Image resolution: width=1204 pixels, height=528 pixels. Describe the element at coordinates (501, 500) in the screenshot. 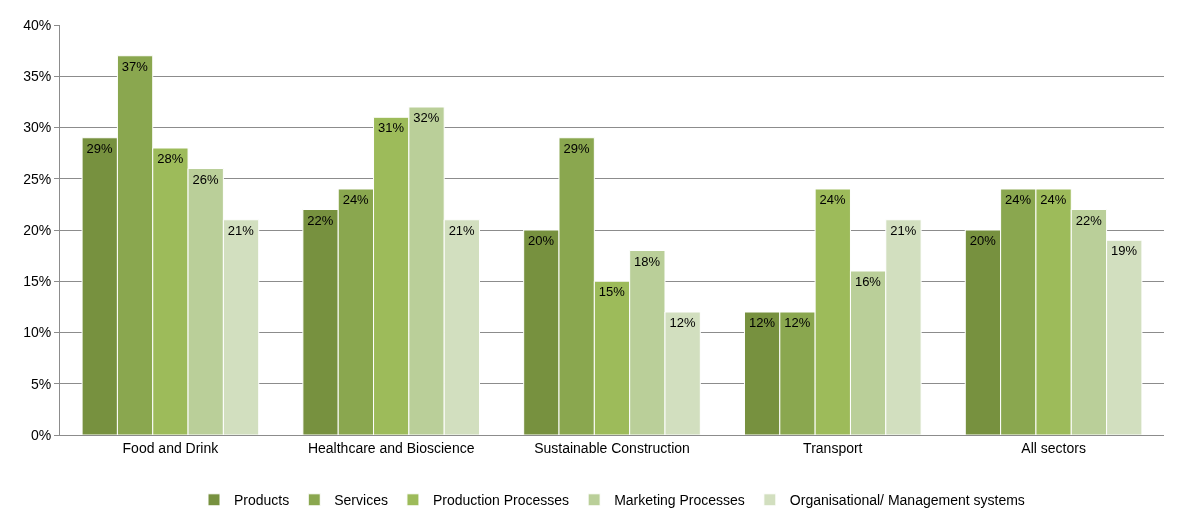

I see `legend-label: Production Processes` at that location.